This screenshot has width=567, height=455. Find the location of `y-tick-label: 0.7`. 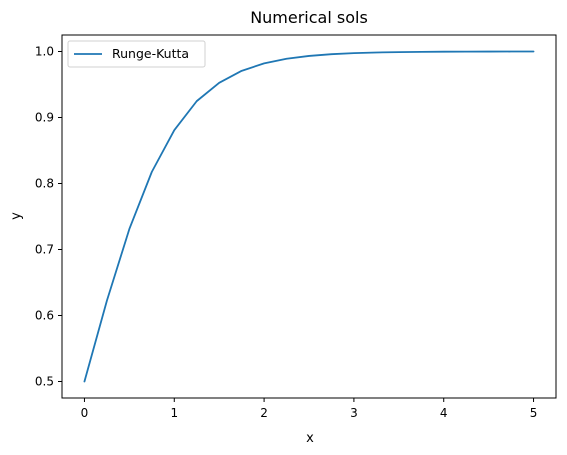

y-tick-label: 0.7 is located at coordinates (44, 250).